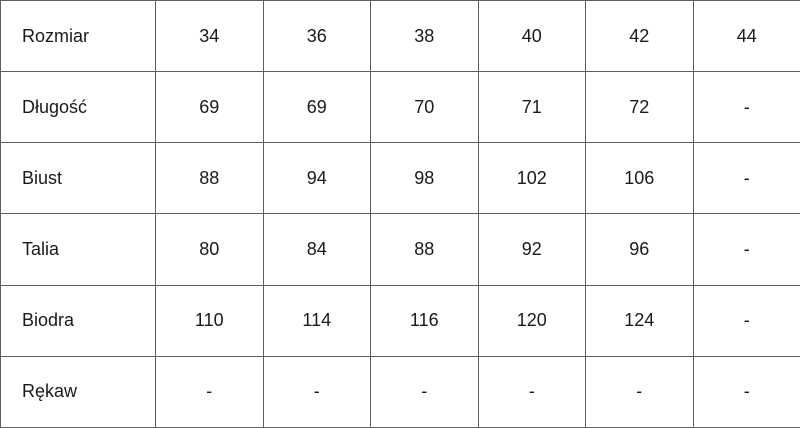 Image resolution: width=800 pixels, height=428 pixels. Describe the element at coordinates (424, 320) in the screenshot. I see `value-cell: 116` at that location.